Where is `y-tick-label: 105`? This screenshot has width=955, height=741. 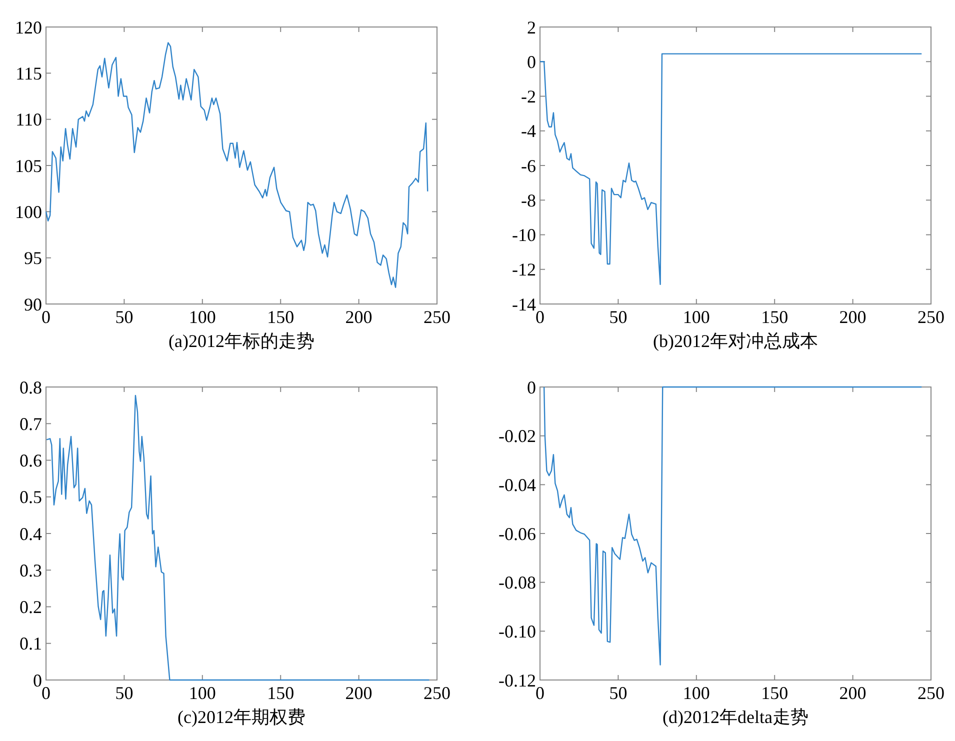
y-tick-label: 105 is located at coordinates (28, 166).